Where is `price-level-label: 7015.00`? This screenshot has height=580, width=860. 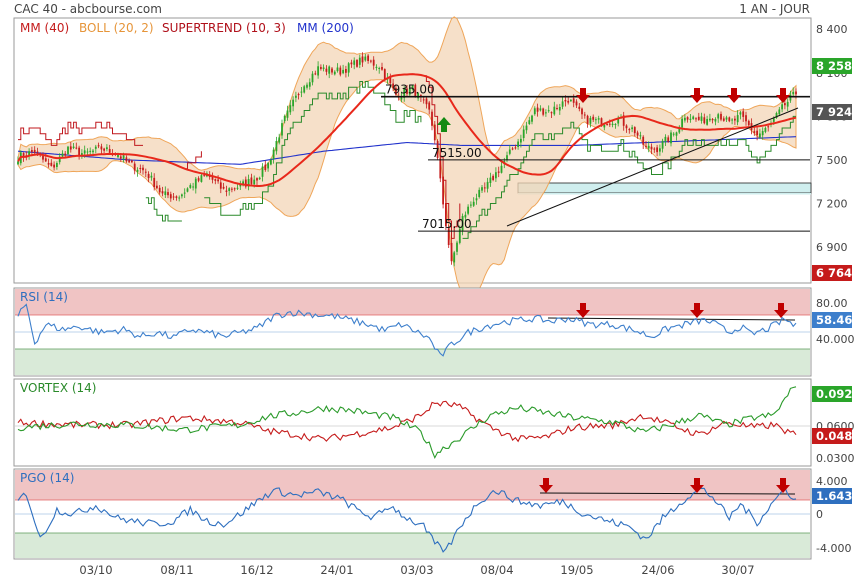 price-level-label: 7015.00 is located at coordinates (447, 224).